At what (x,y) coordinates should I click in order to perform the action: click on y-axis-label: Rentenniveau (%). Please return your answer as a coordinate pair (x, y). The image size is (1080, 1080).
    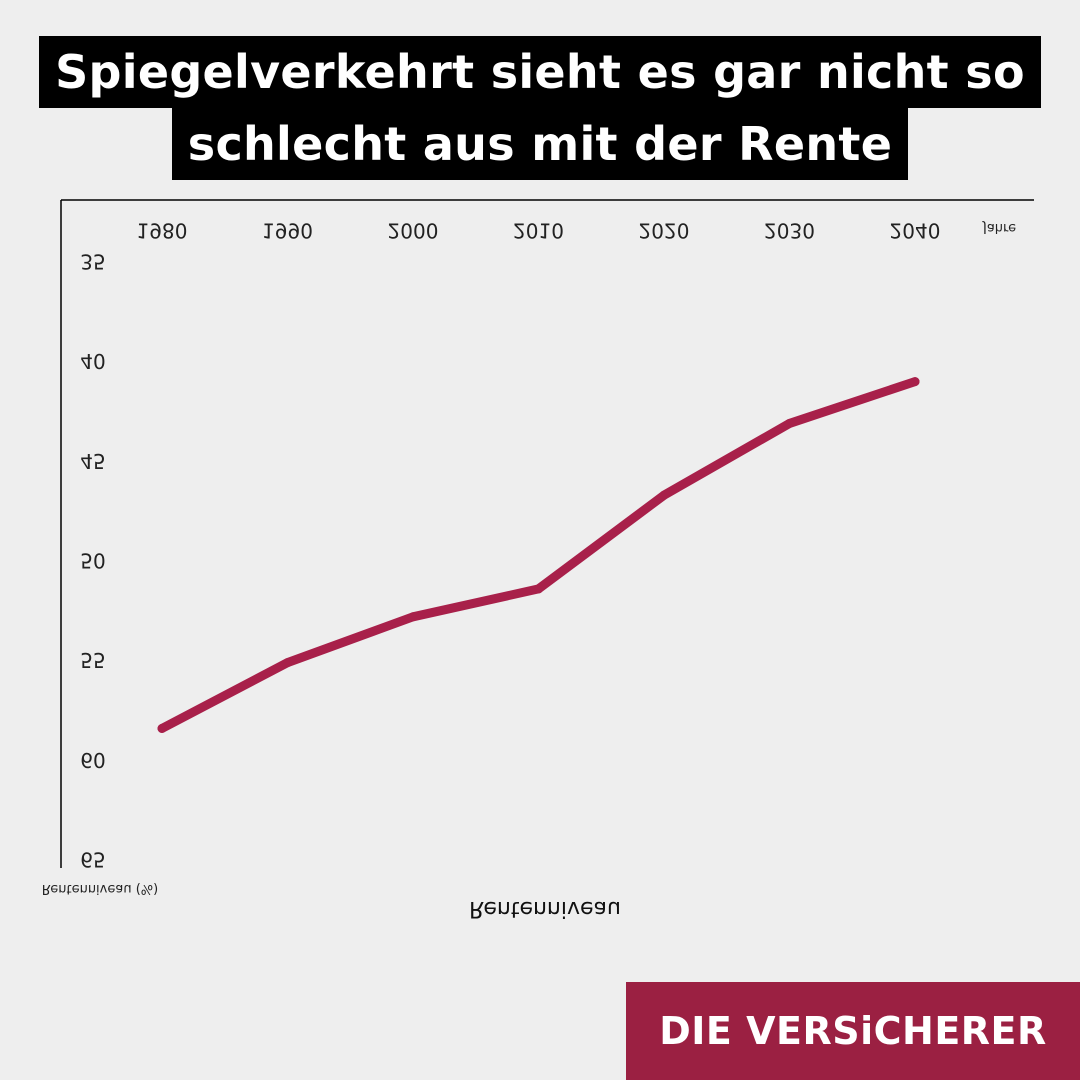
    Looking at the image, I should click on (100, 888).